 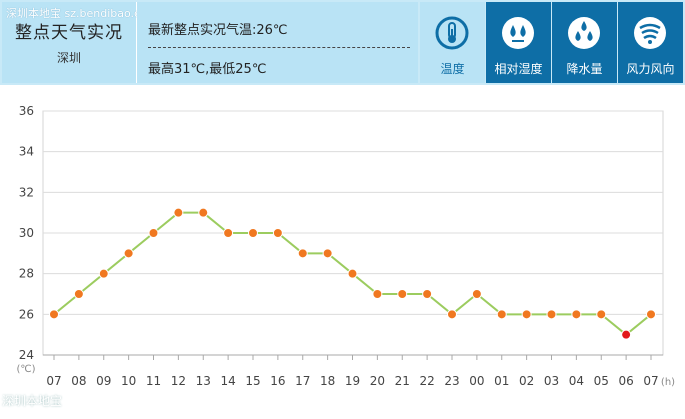 What do you see at coordinates (327, 381) in the screenshot?
I see `x-tick-label: 18` at bounding box center [327, 381].